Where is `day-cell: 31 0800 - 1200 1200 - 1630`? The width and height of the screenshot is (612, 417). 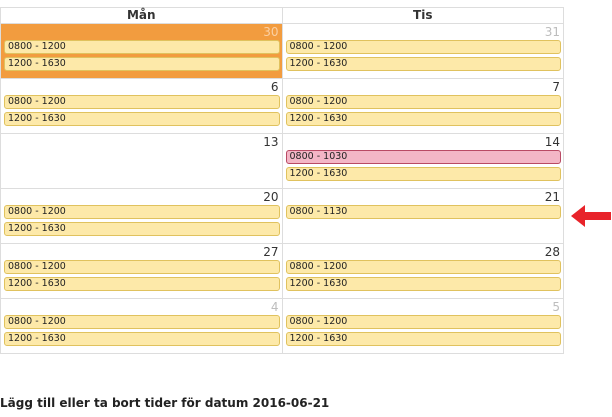 day-cell: 31 0800 - 1200 1200 - 1630 is located at coordinates (422, 51).